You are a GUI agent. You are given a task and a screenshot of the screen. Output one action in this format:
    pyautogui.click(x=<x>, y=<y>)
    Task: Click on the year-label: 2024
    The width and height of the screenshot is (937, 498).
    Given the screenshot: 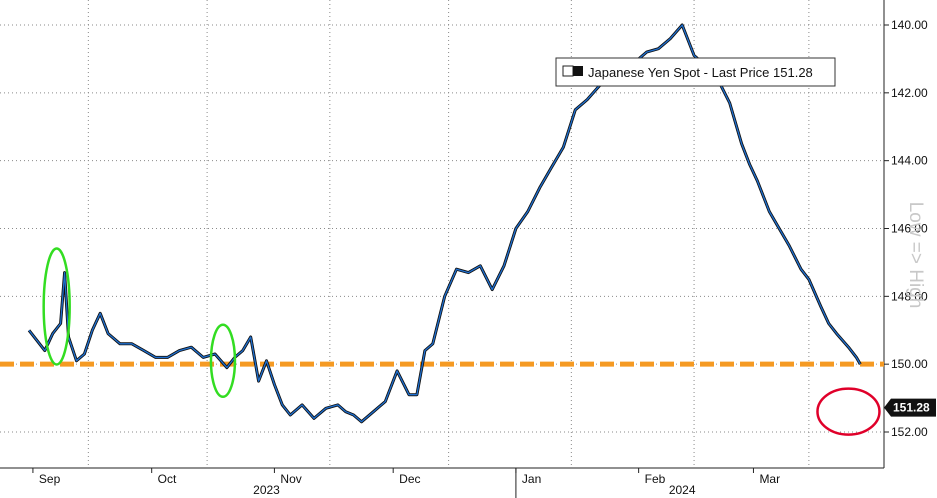 What is the action you would take?
    pyautogui.click(x=682, y=490)
    